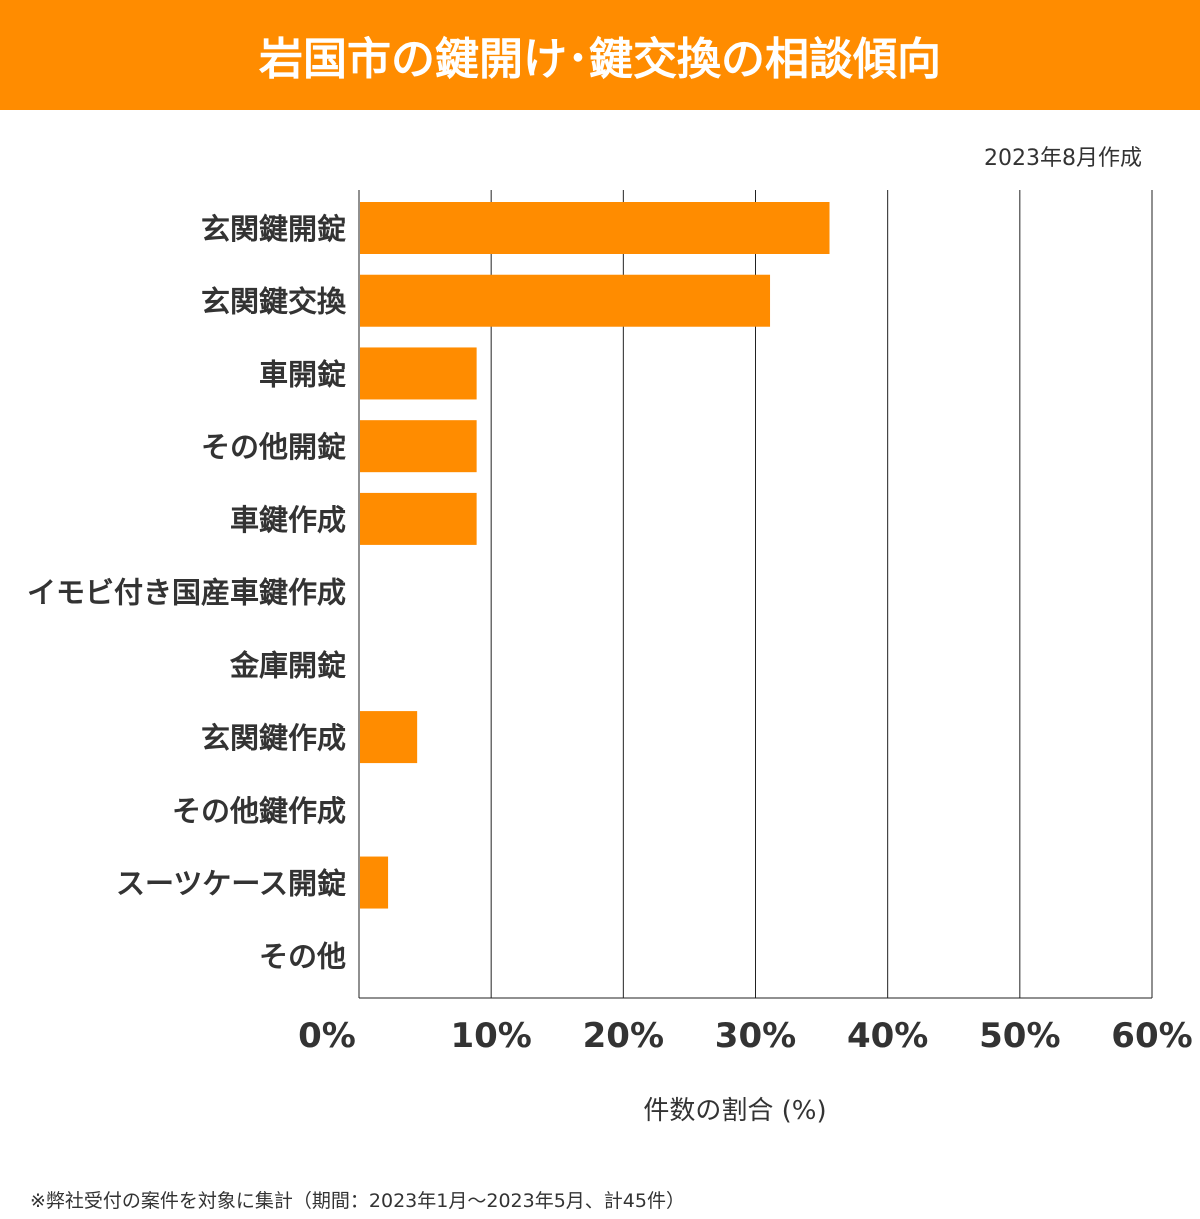 This screenshot has width=1200, height=1219. Describe the element at coordinates (287, 665) in the screenshot. I see `category-label: 金庫開錠` at that location.